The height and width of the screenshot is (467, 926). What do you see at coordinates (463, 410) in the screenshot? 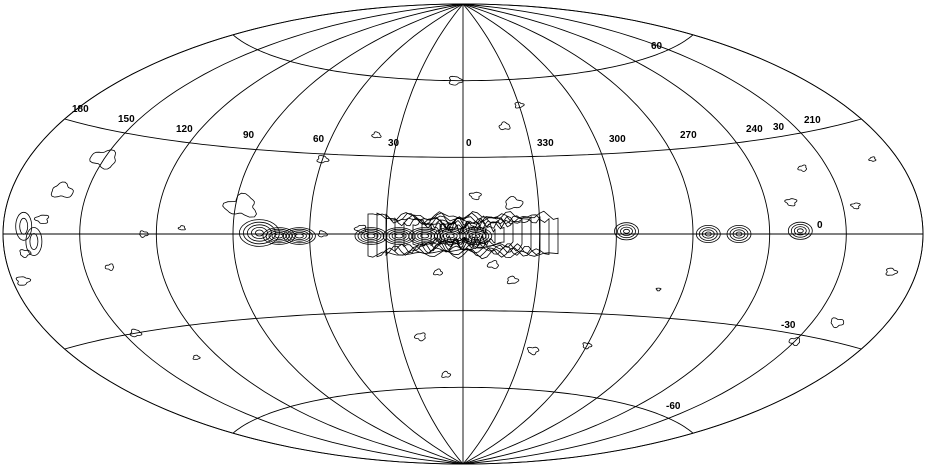
I see `parallel--60` at bounding box center [463, 410].